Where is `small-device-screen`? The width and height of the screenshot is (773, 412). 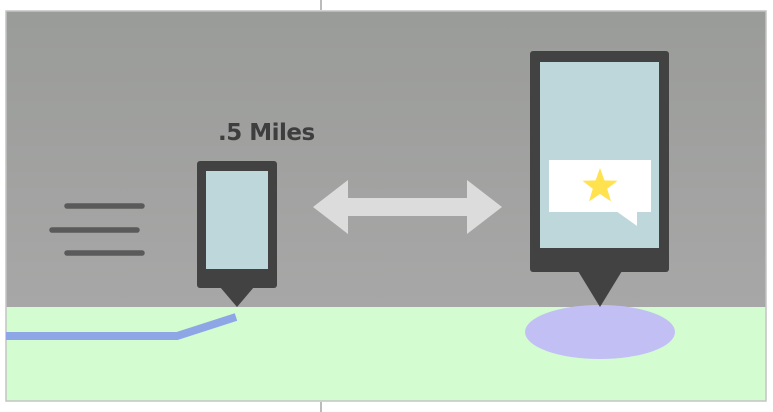 small-device-screen is located at coordinates (237, 220).